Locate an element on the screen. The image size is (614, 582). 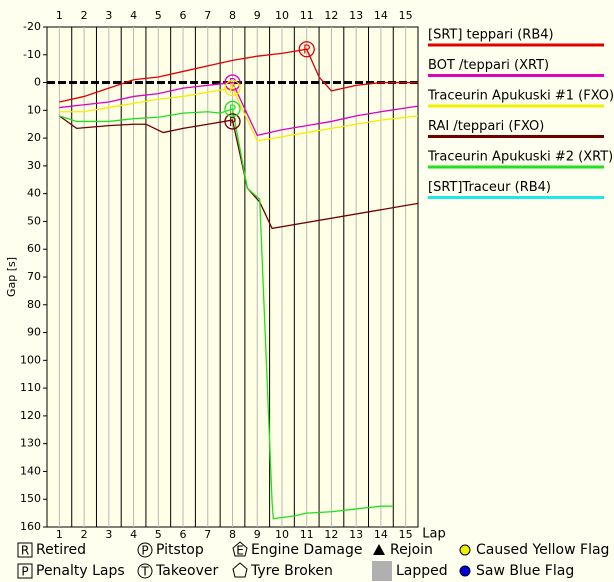
legend-label: [SRT]Traceur (RB4) is located at coordinates (489, 187).